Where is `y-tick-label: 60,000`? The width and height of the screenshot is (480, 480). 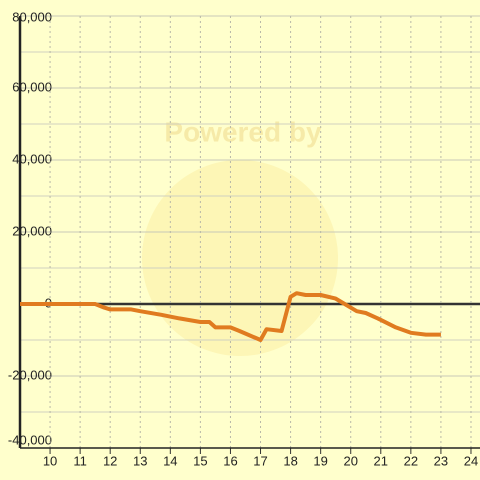 y-tick-label: 60,000 is located at coordinates (32, 86).